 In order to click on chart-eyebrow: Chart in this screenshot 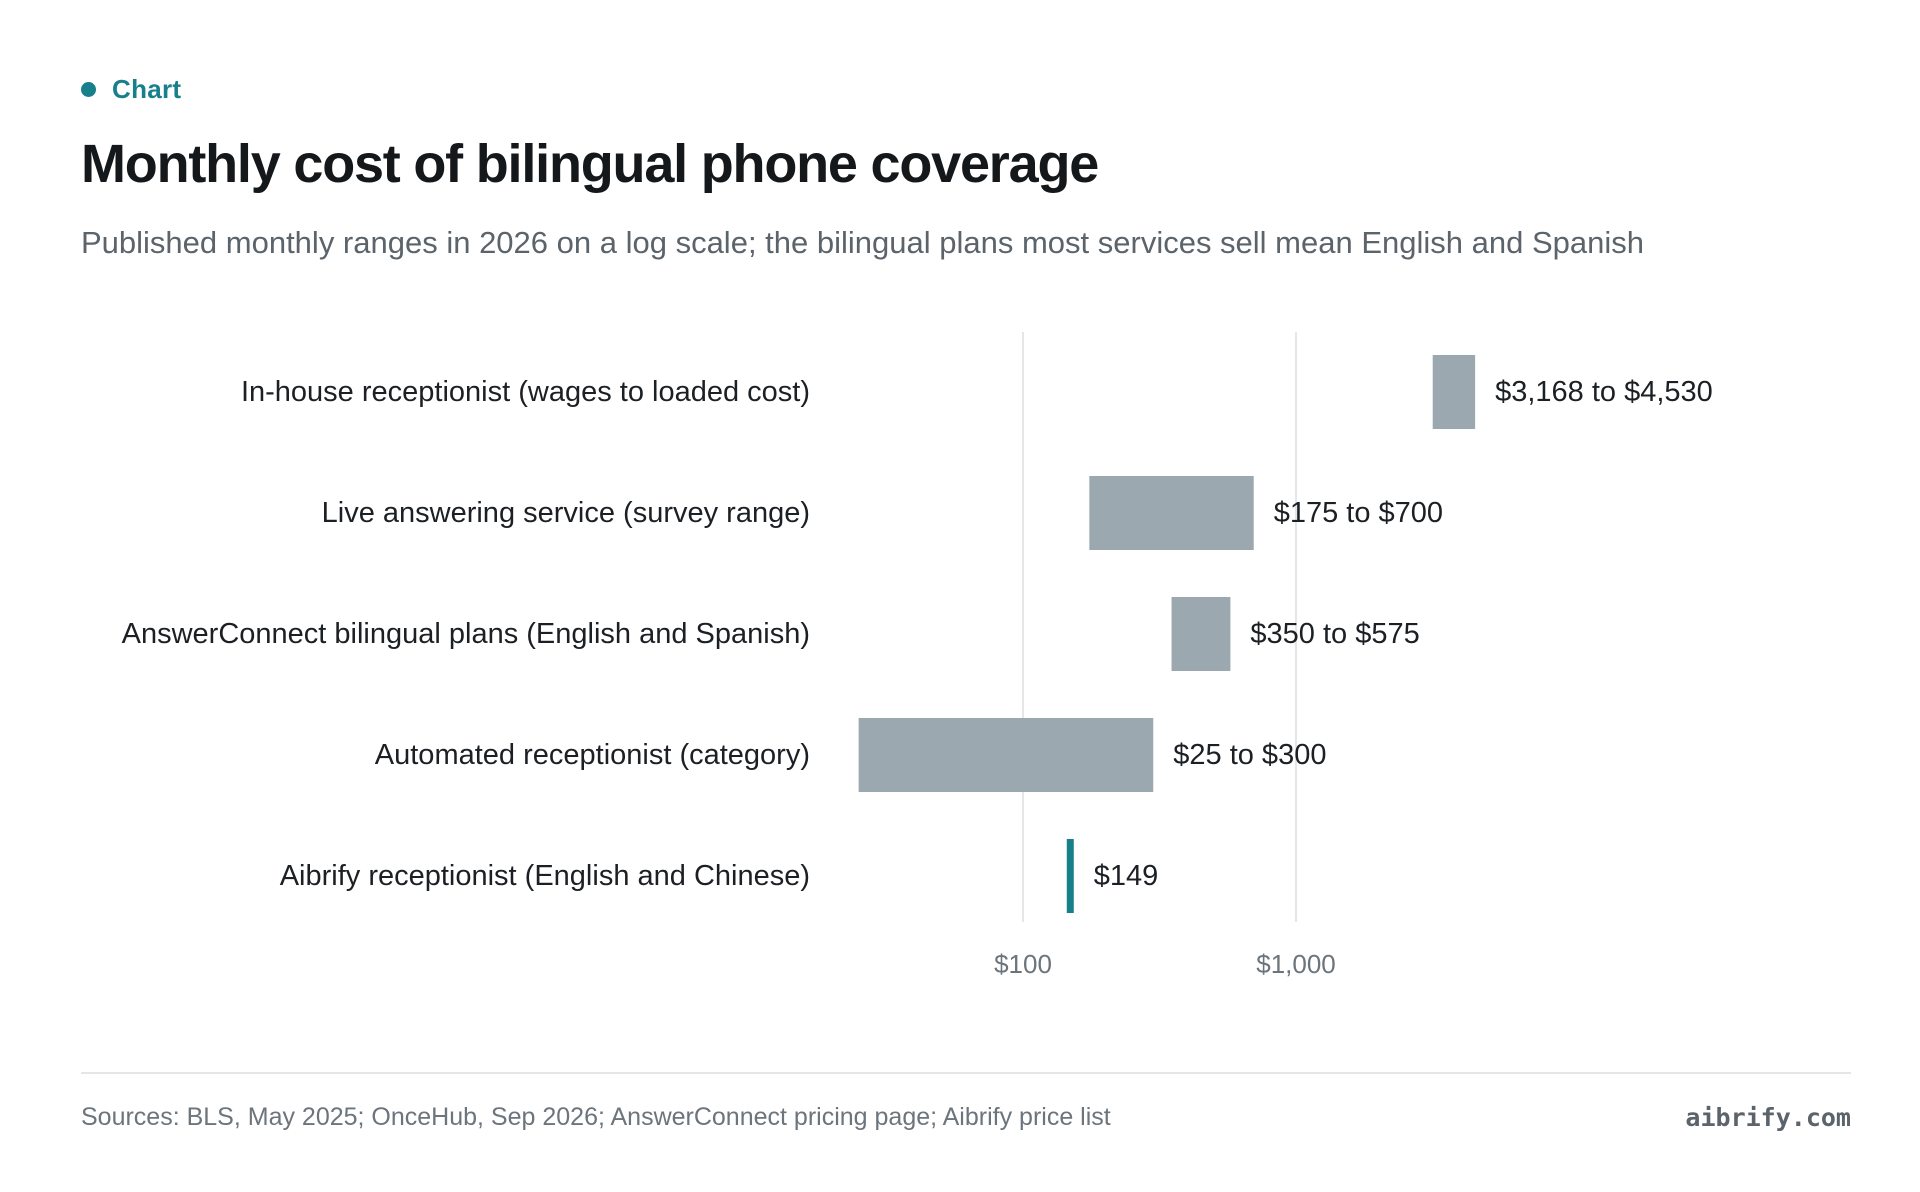, I will do `click(131, 89)`.